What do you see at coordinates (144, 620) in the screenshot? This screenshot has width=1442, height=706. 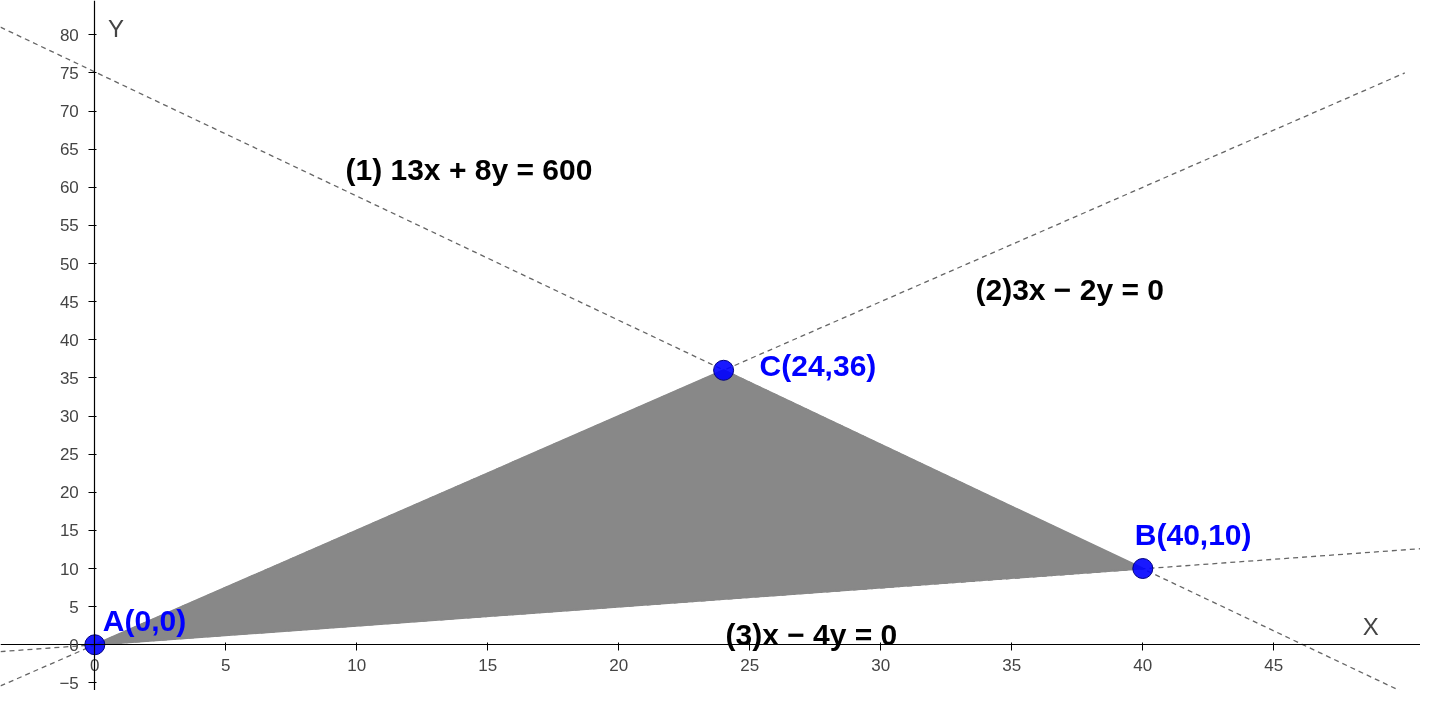 I see `annotation: A(0,0)` at bounding box center [144, 620].